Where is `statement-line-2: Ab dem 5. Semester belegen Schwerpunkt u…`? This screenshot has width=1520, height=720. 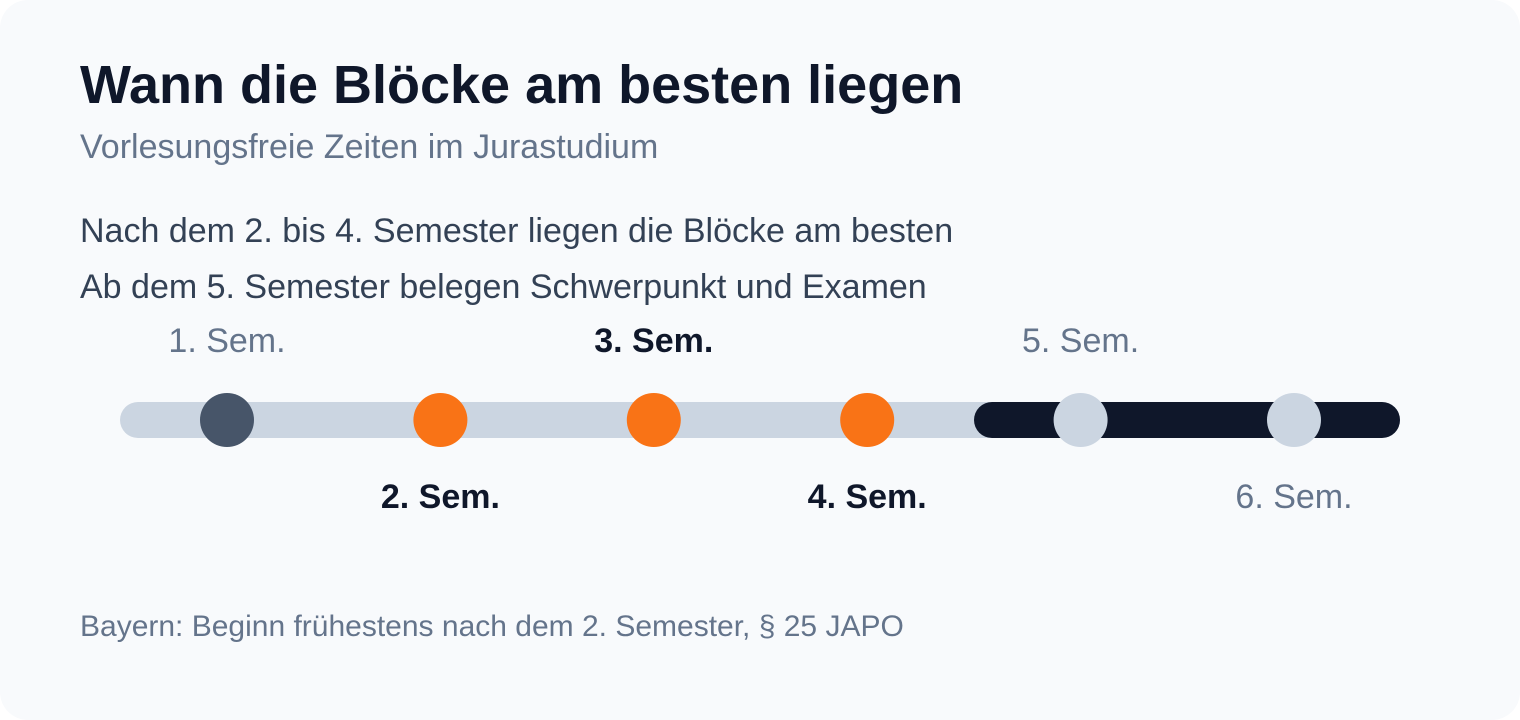 statement-line-2: Ab dem 5. Semester belegen Schwerpunkt u… is located at coordinates (503, 287).